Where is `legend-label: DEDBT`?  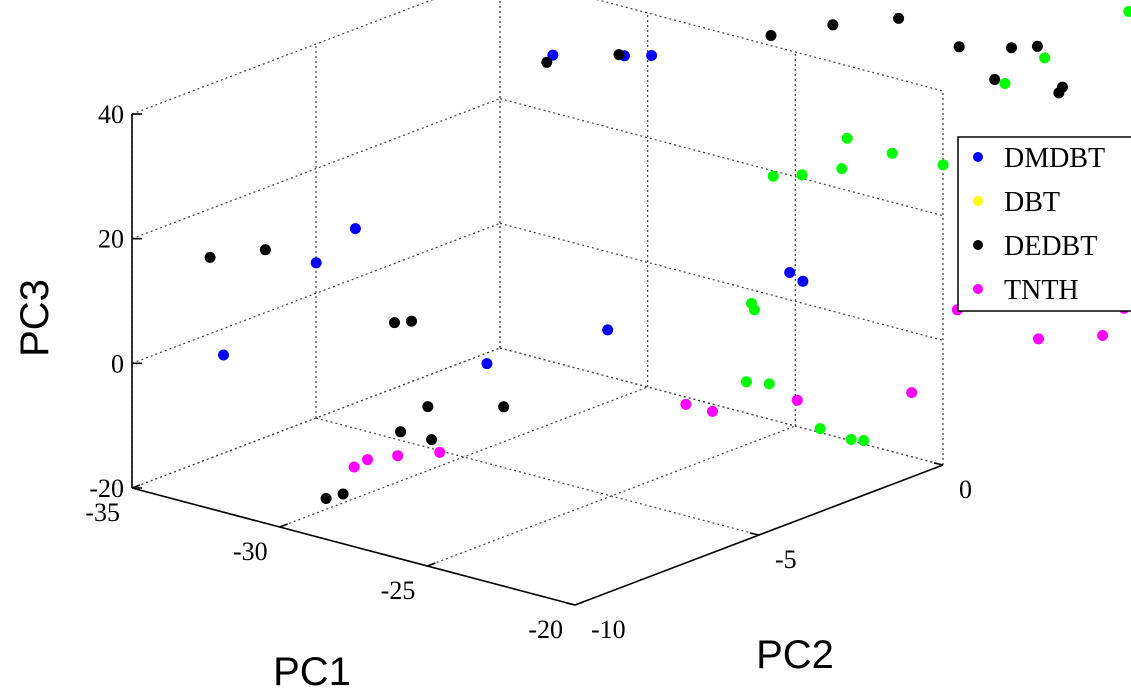
legend-label: DEDBT is located at coordinates (1050, 246).